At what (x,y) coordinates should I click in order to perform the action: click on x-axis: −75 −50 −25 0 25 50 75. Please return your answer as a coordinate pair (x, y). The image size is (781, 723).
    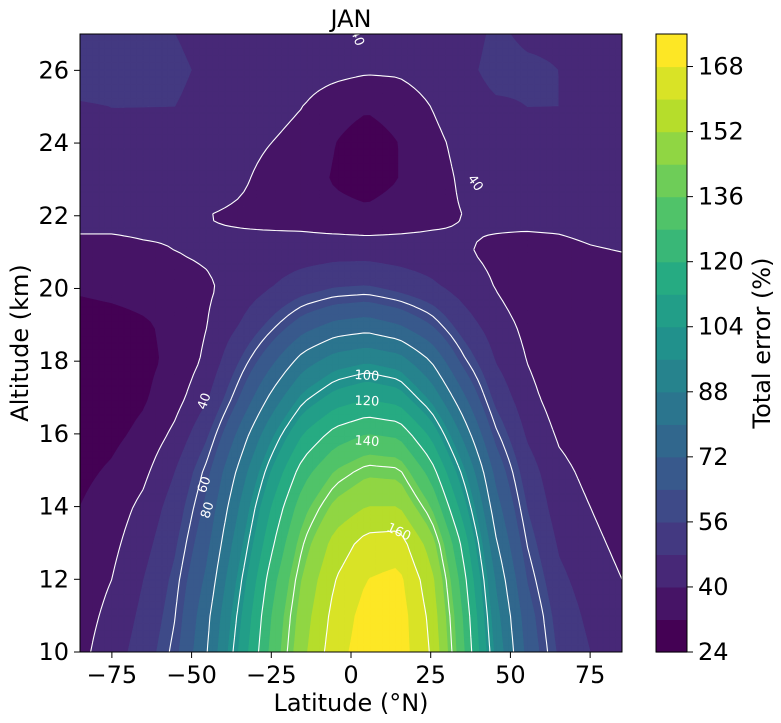
    Looking at the image, I should click on (346, 670).